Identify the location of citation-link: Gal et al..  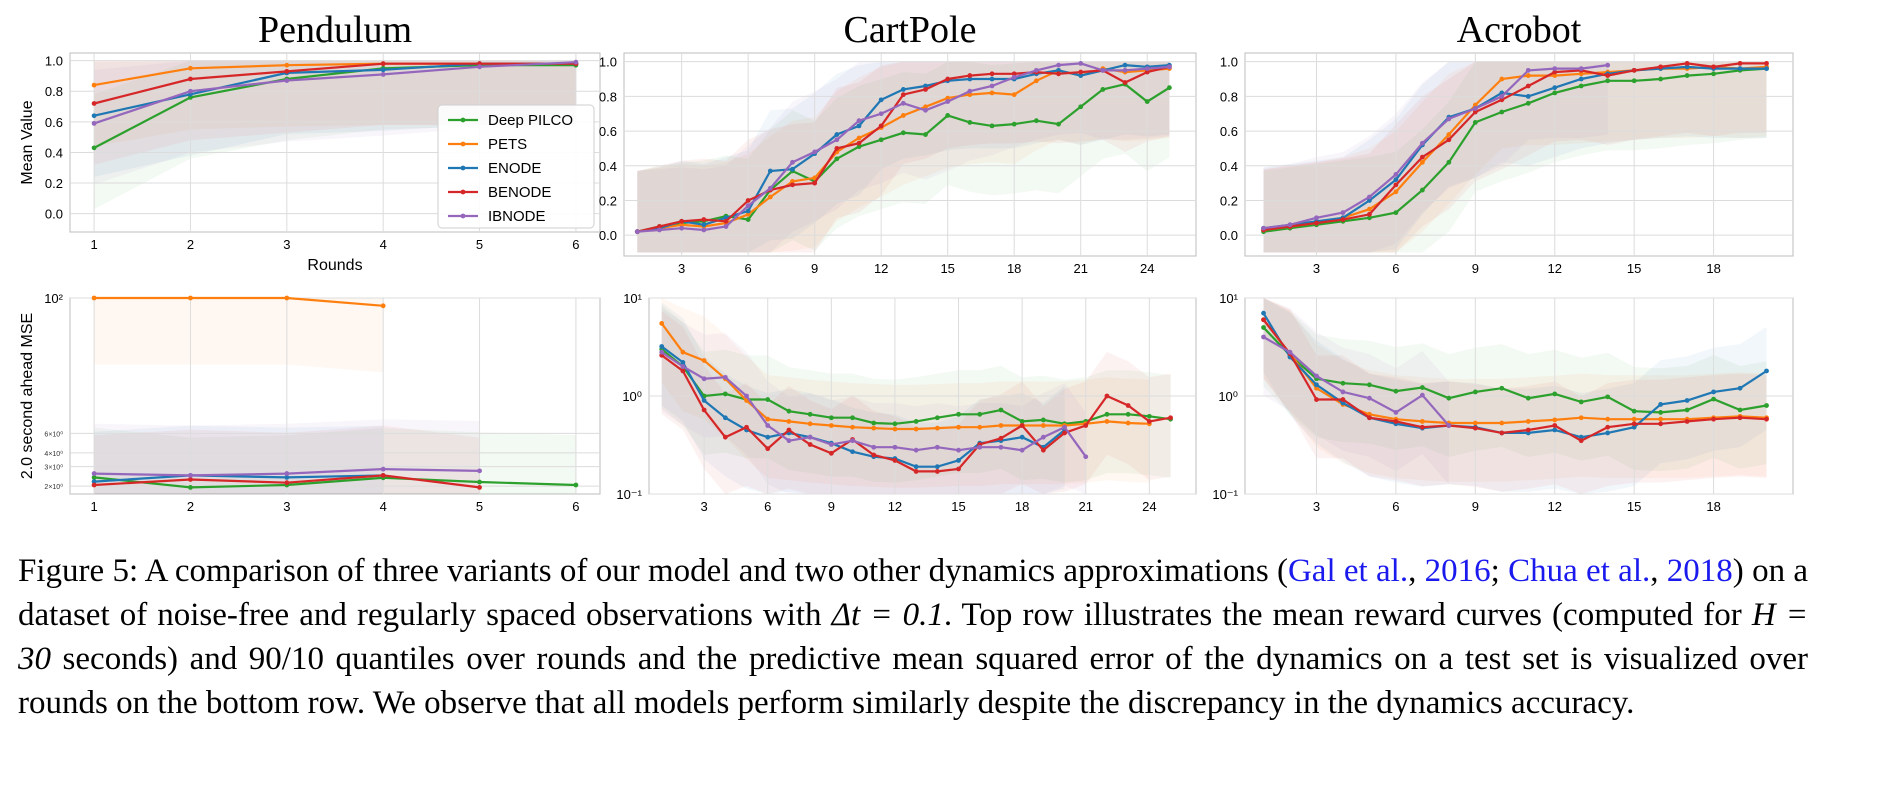
(1348, 571).